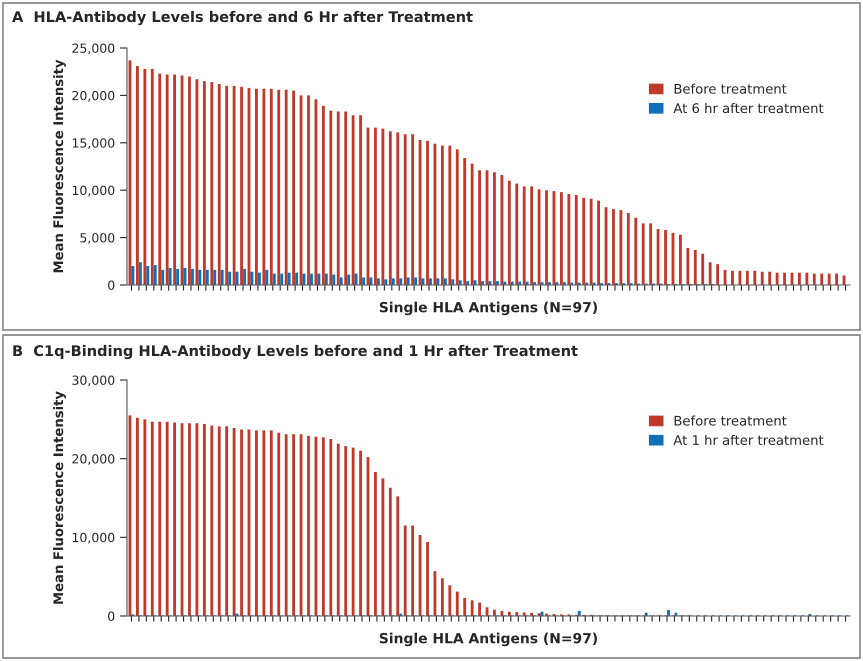 The width and height of the screenshot is (863, 661). What do you see at coordinates (748, 440) in the screenshot?
I see `legend-label: At 1 hr after treatment` at bounding box center [748, 440].